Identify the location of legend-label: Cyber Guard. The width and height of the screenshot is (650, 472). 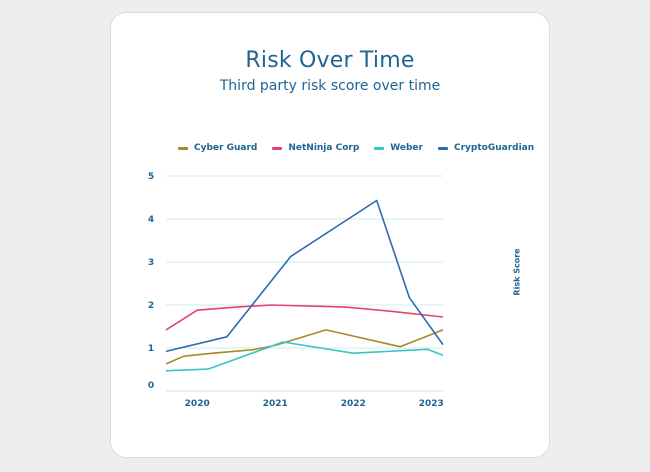
(226, 148).